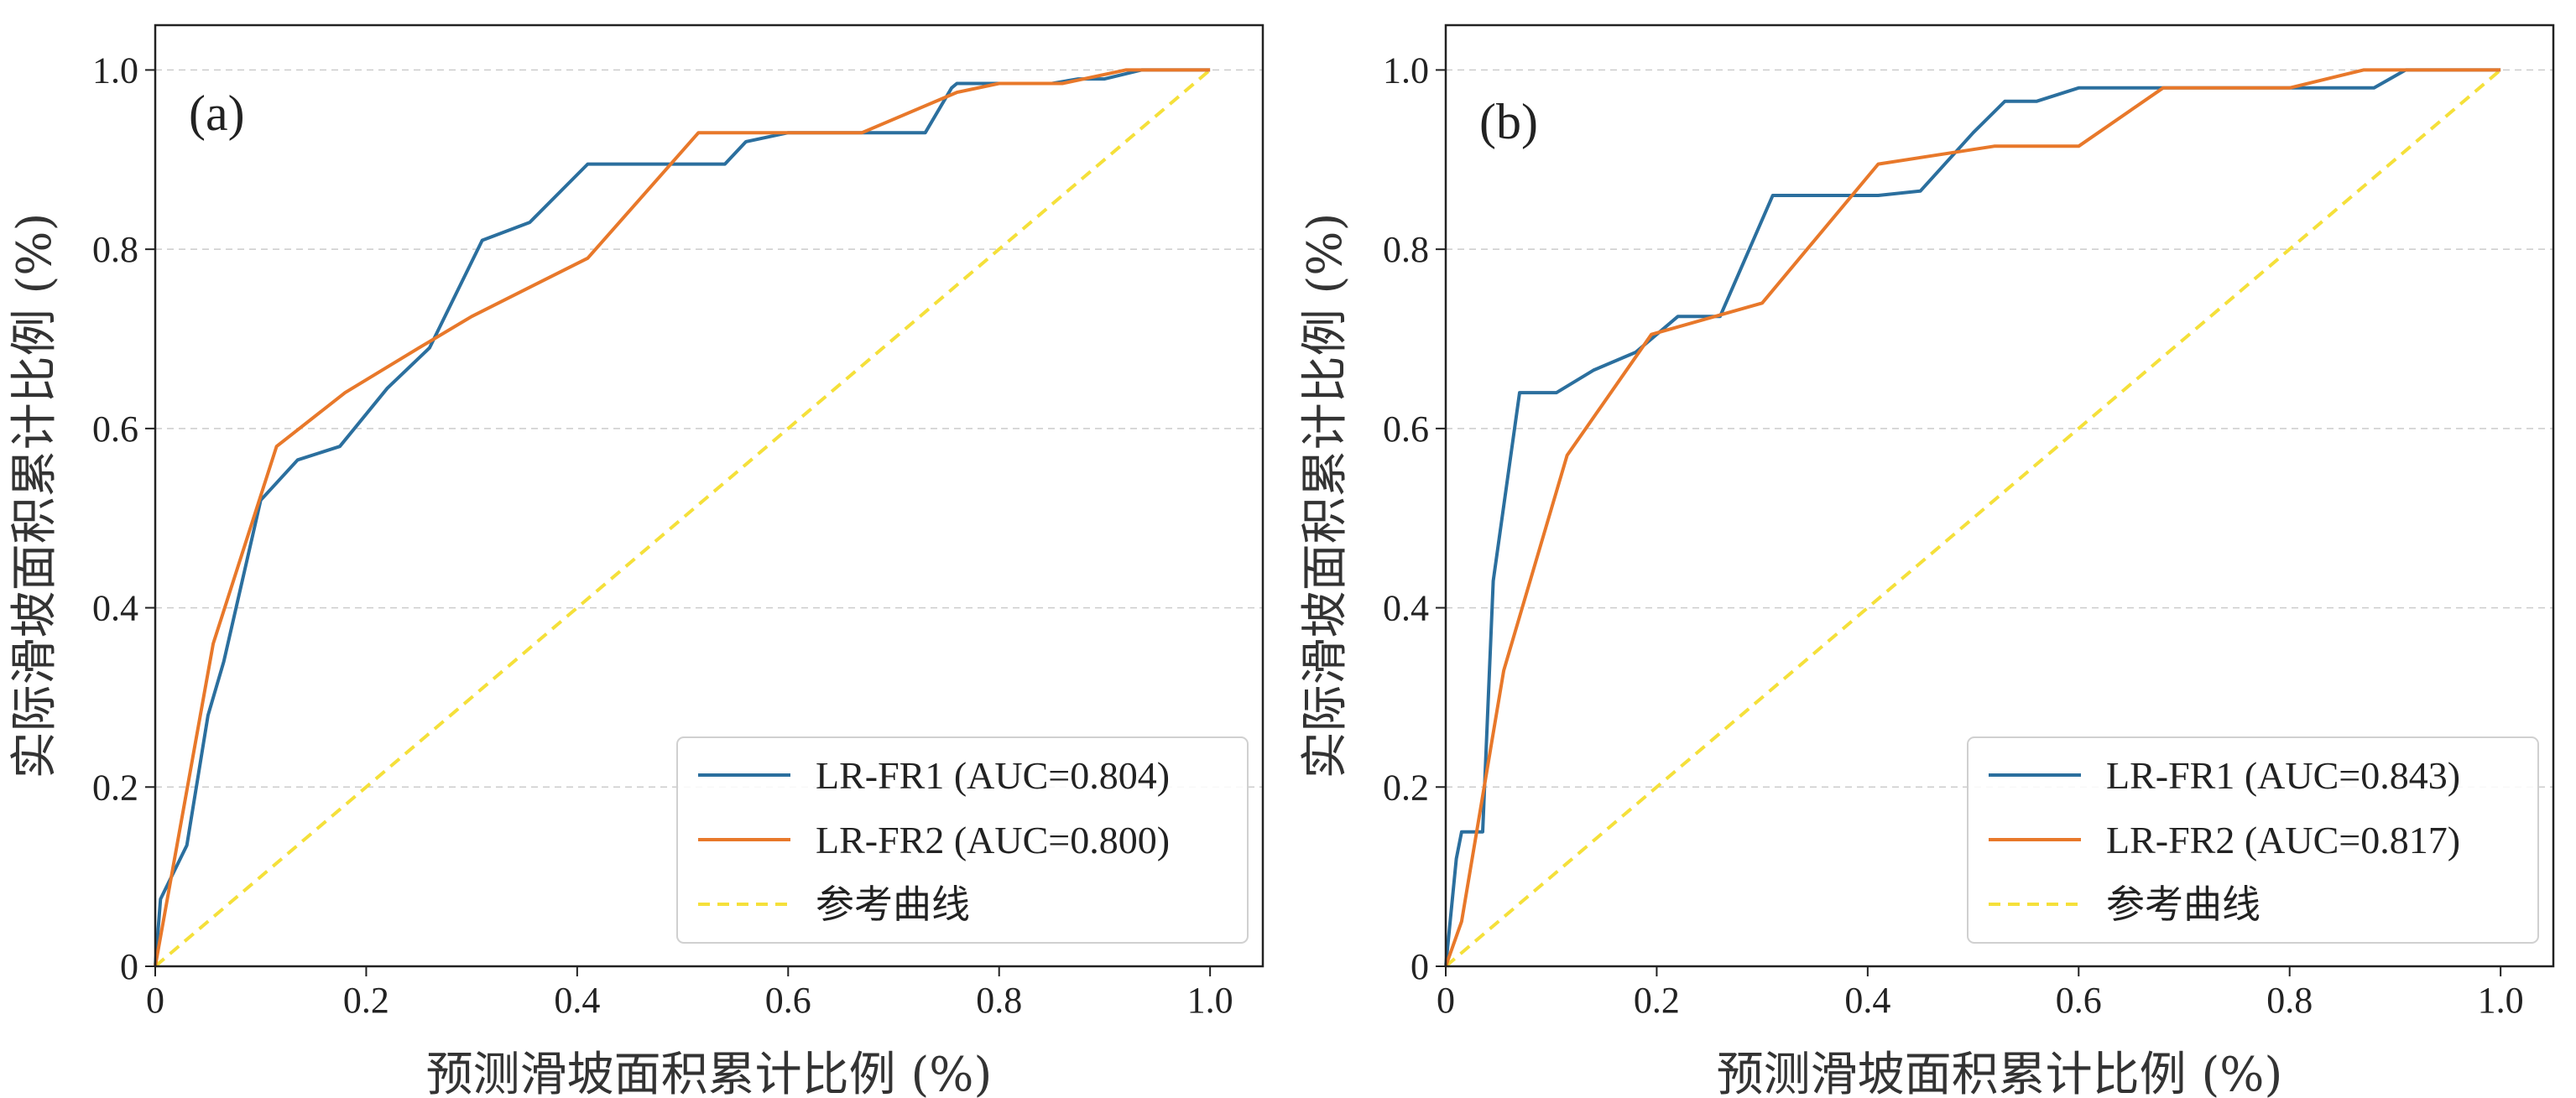  Describe the element at coordinates (2283, 775) in the screenshot. I see `legend-label: LR-FR1 (AUC=0.843)` at that location.